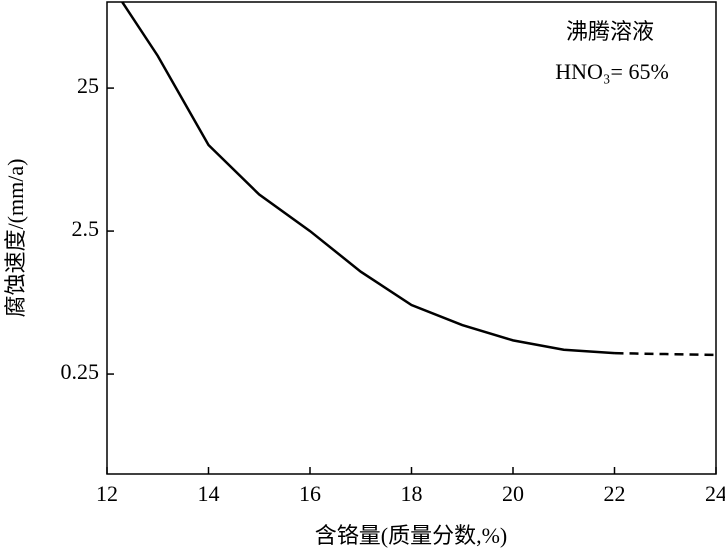 The width and height of the screenshot is (725, 558). What do you see at coordinates (411, 535) in the screenshot?
I see `x-axis-label: 含铬量(质量分数,%)` at bounding box center [411, 535].